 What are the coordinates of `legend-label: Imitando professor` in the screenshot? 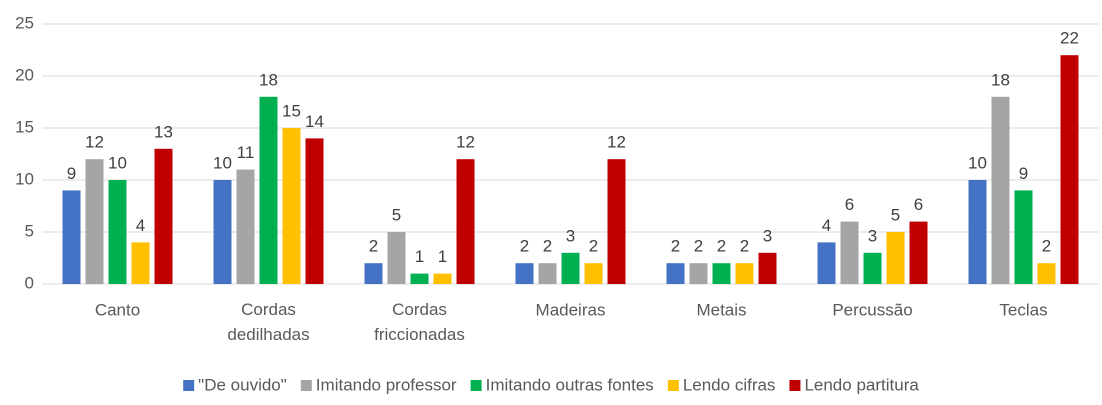 It's located at (386, 384).